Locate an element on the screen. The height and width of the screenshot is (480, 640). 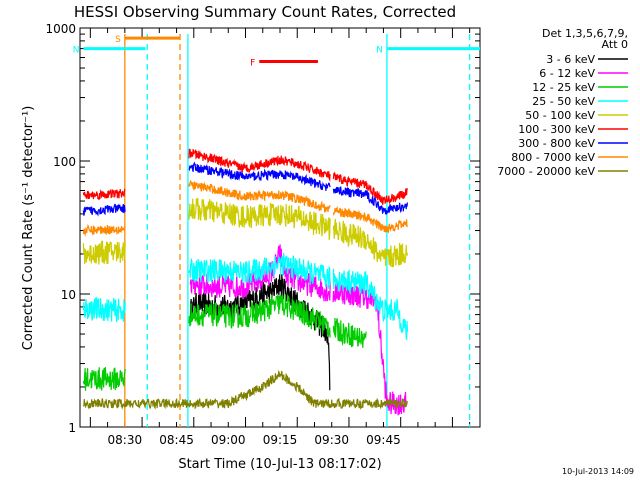
legend-header: Att 0 is located at coordinates (615, 44).